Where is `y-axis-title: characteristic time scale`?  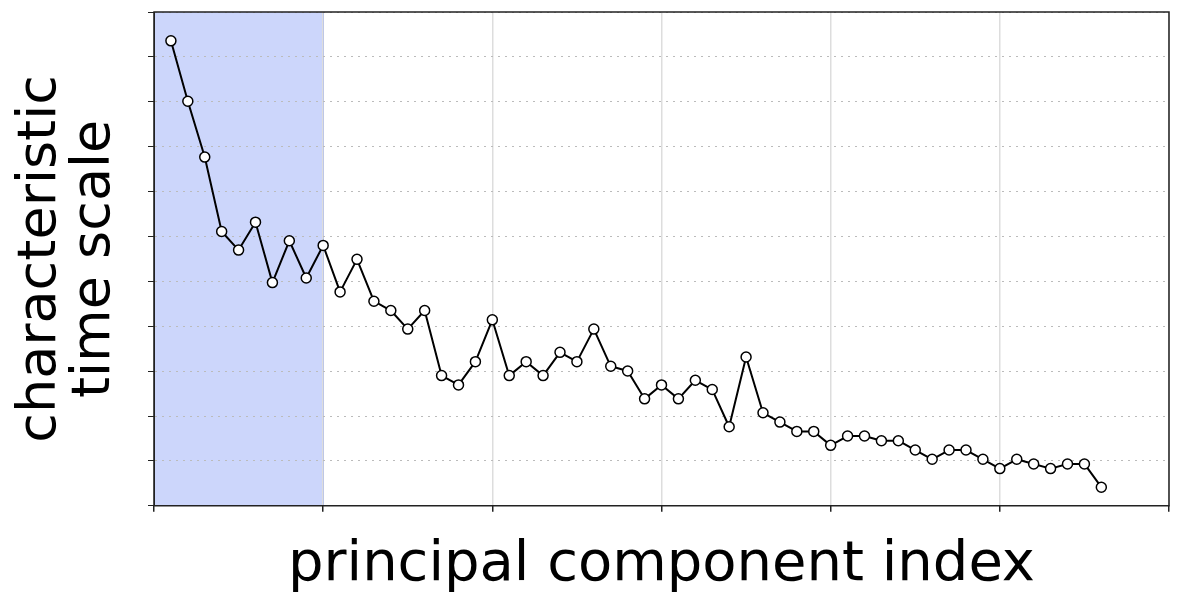 y-axis-title: characteristic time scale is located at coordinates (64, 259).